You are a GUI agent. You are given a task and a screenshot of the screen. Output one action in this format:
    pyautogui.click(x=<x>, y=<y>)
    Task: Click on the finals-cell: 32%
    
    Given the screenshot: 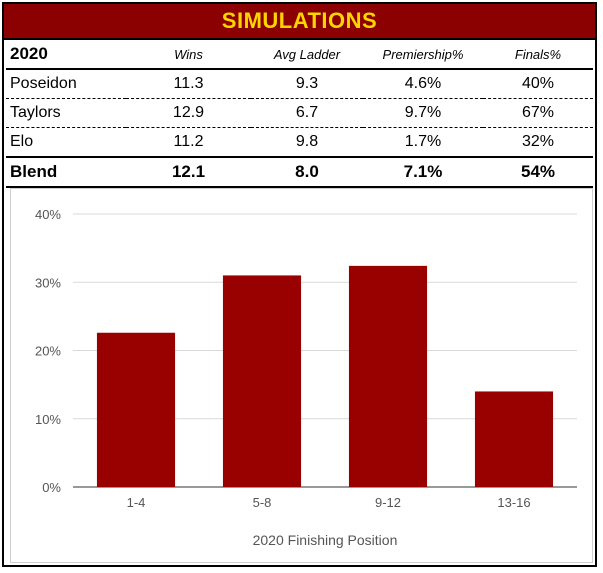 What is the action you would take?
    pyautogui.click(x=538, y=141)
    